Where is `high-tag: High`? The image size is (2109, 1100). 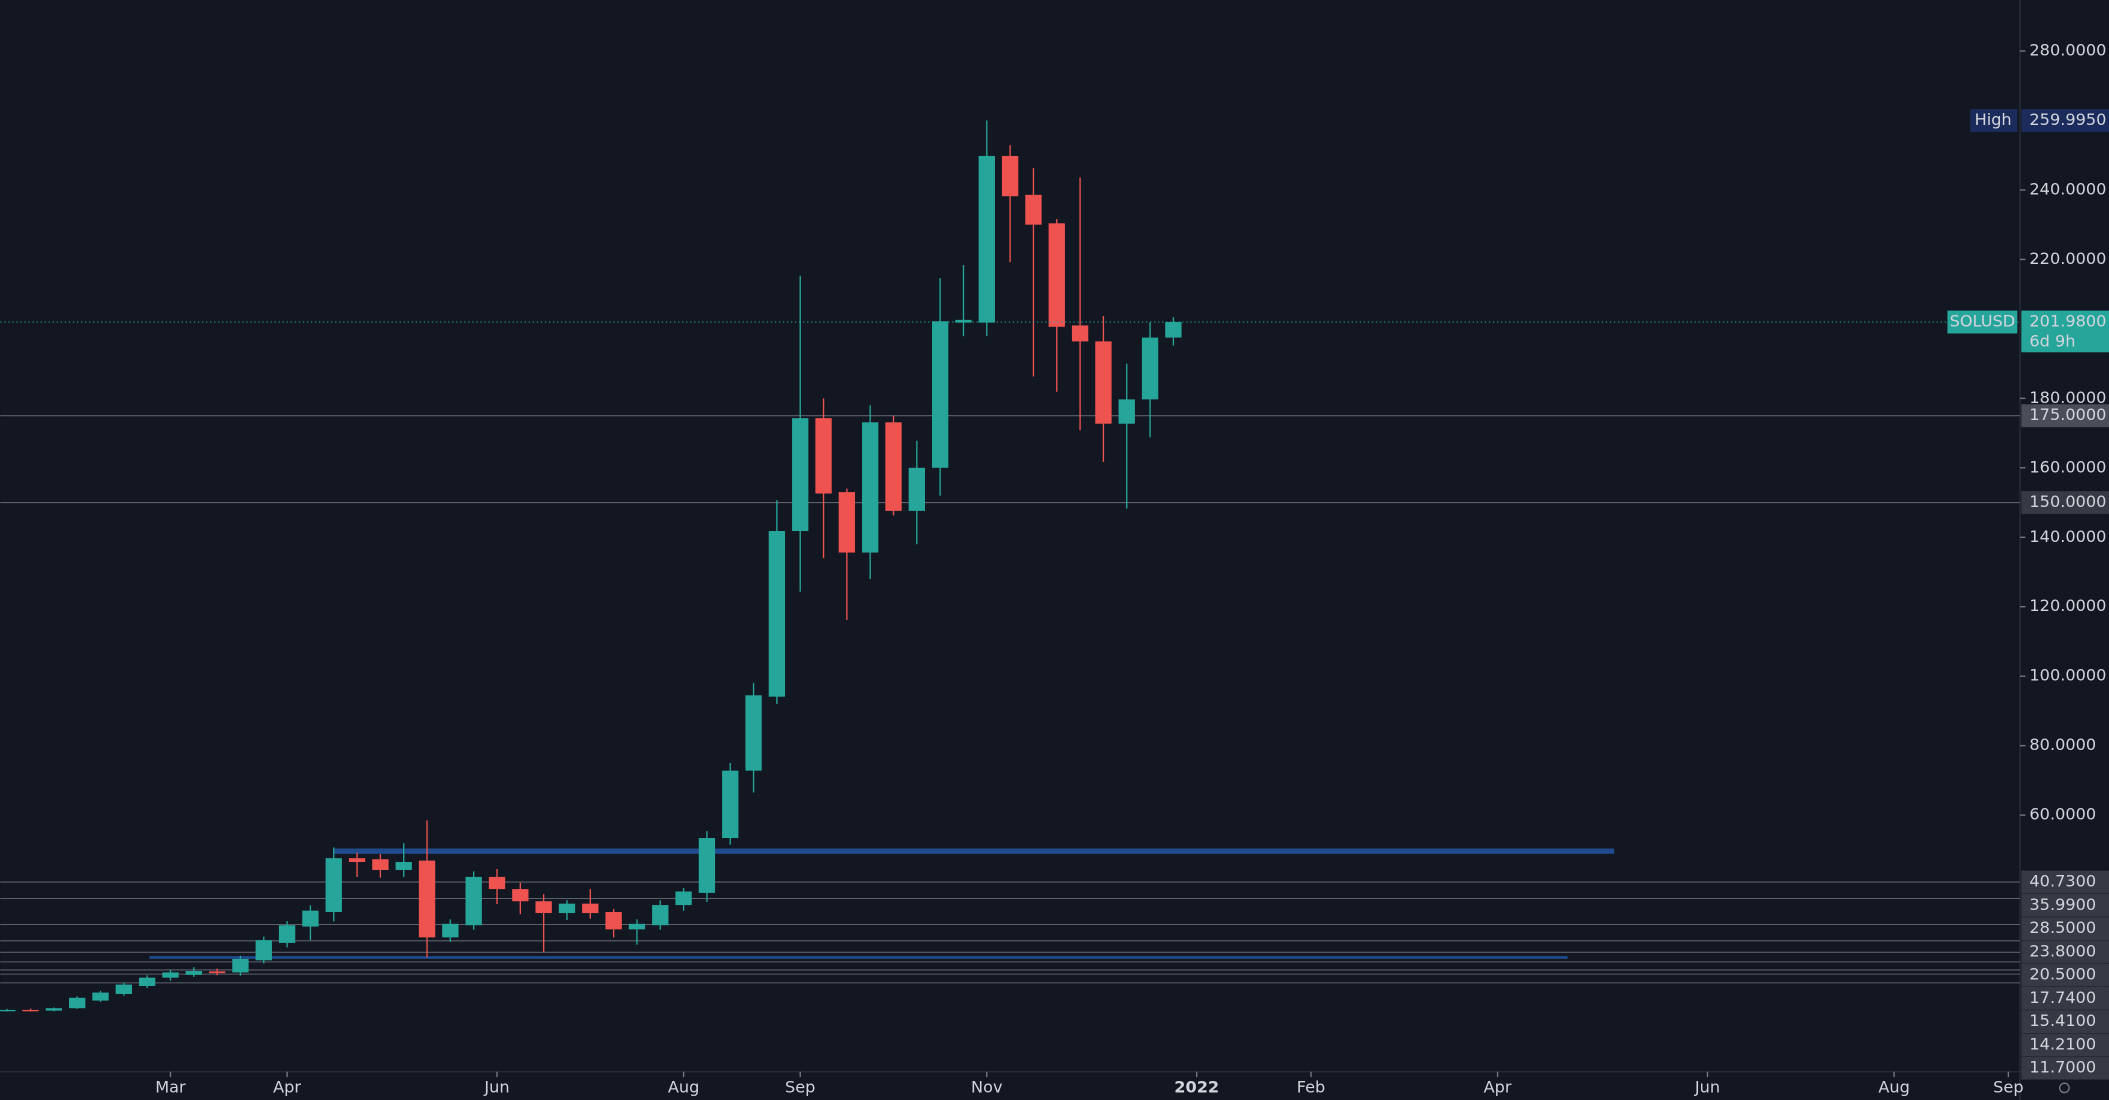
high-tag: High is located at coordinates (1993, 119).